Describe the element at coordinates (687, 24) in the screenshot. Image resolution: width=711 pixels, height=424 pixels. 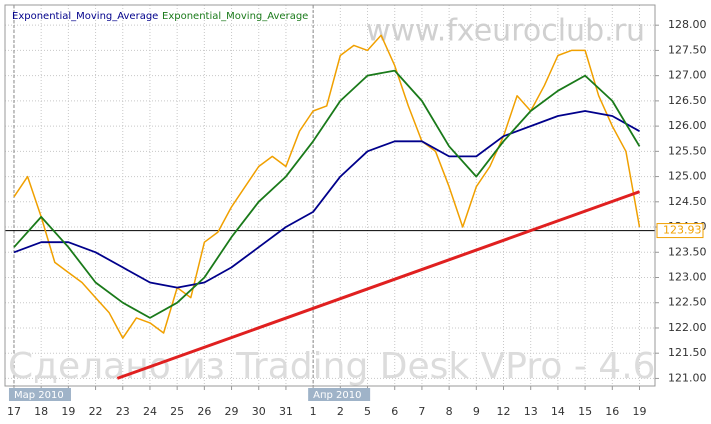
I see `y-tick-label: 128.00` at that location.